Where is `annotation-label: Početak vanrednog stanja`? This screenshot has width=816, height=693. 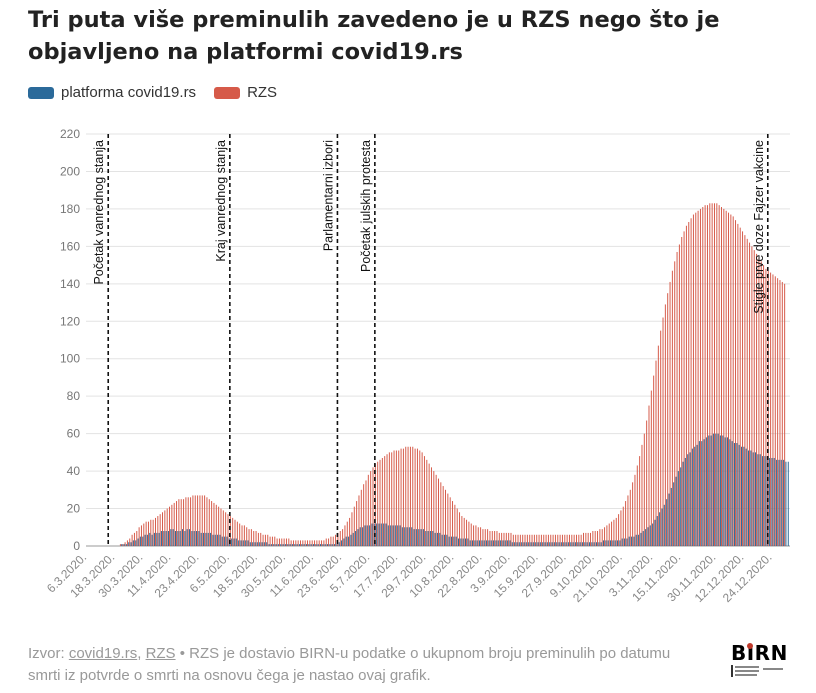 annotation-label: Početak vanrednog stanja is located at coordinates (99, 212).